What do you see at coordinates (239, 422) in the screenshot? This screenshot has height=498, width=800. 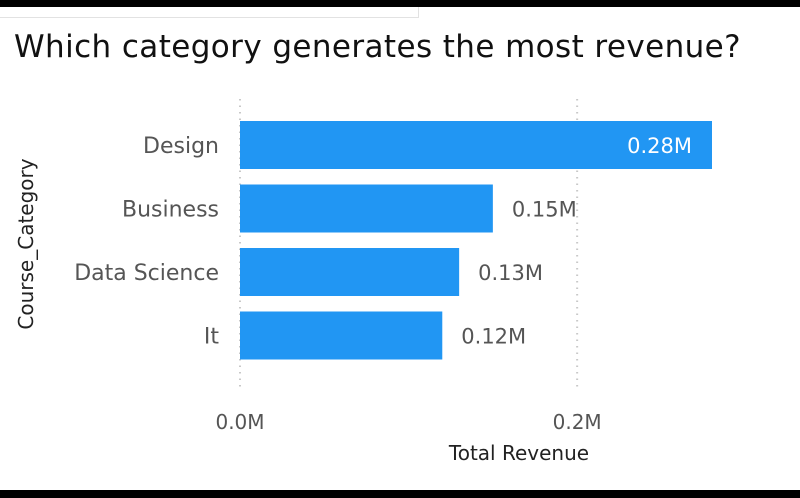 I see `x-tick-label: 0.0M` at bounding box center [239, 422].